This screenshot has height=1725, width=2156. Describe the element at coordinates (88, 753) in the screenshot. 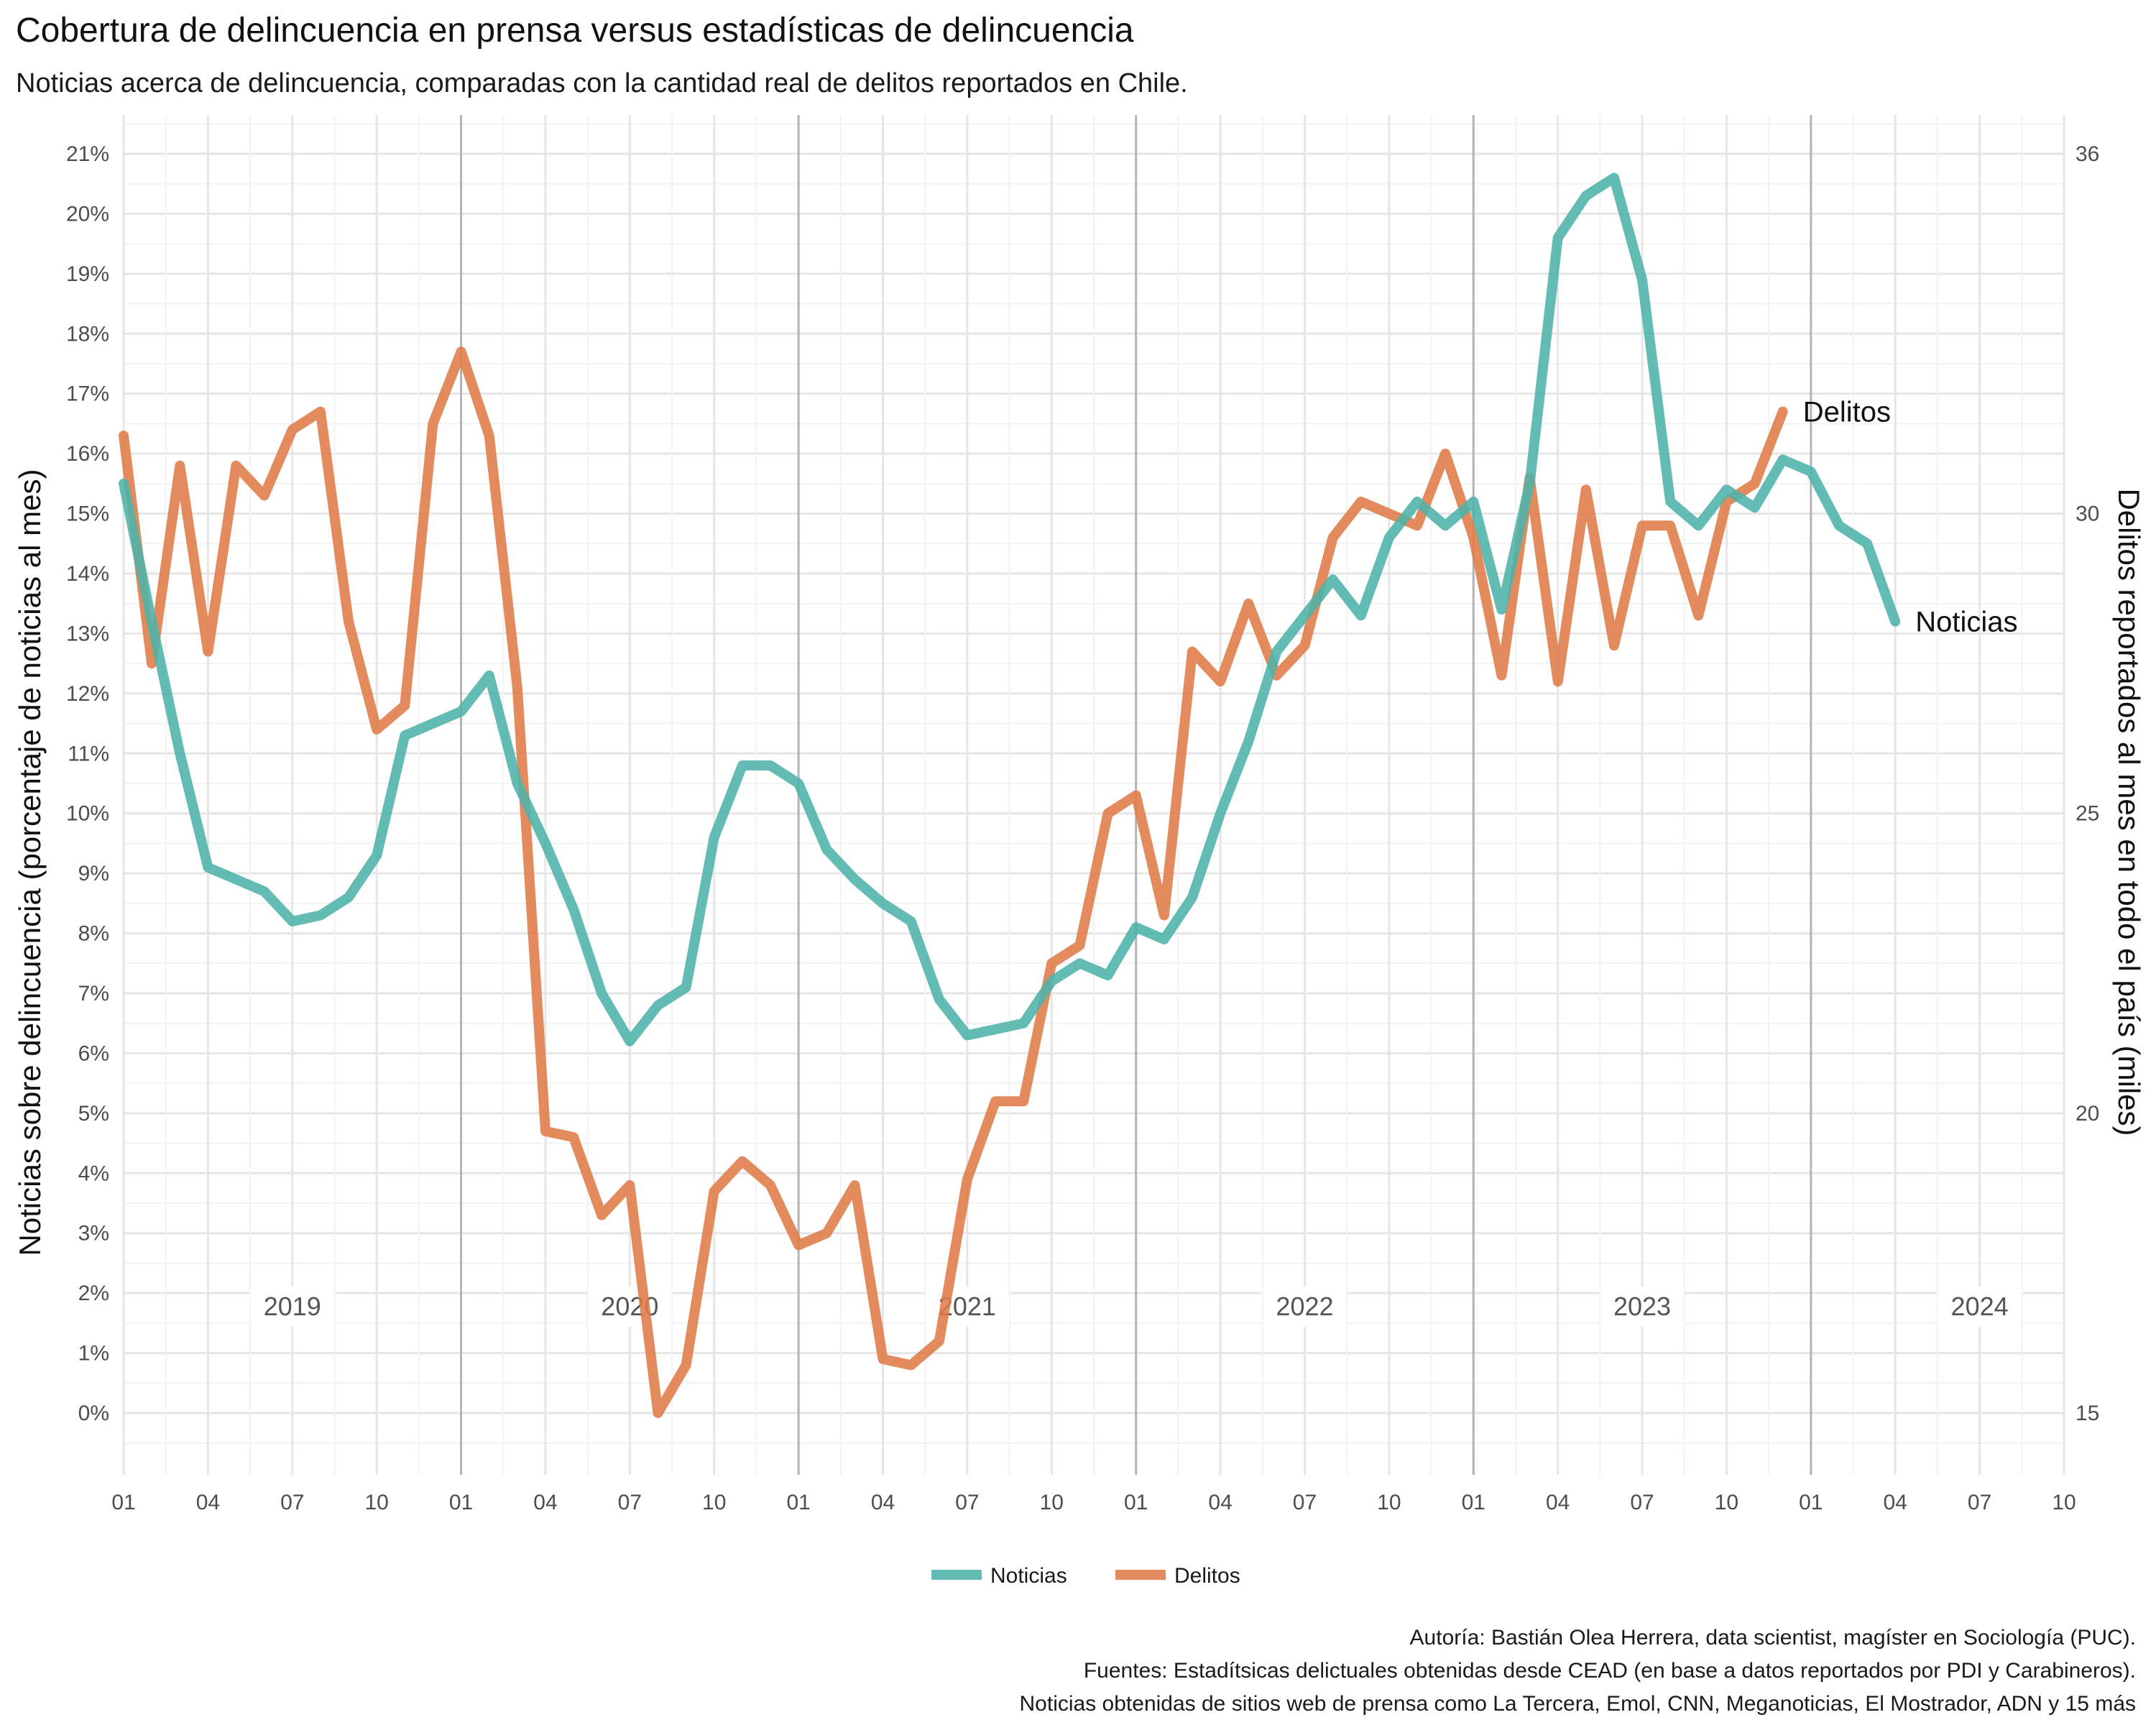

I see `y-left-tick-label: 11%` at that location.